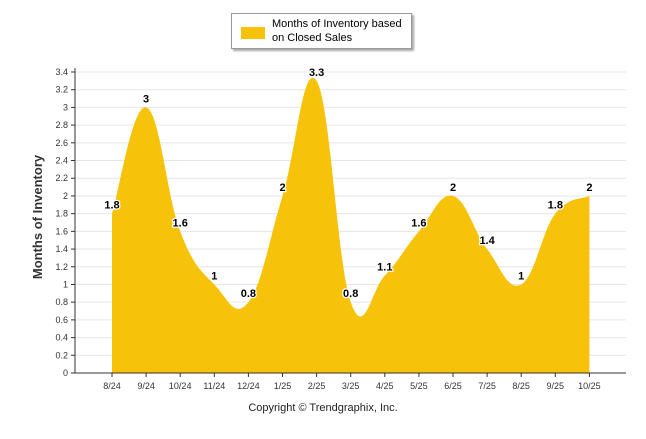 Image resolution: width=646 pixels, height=439 pixels. Describe the element at coordinates (65, 373) in the screenshot. I see `y-tick-label: 0` at that location.